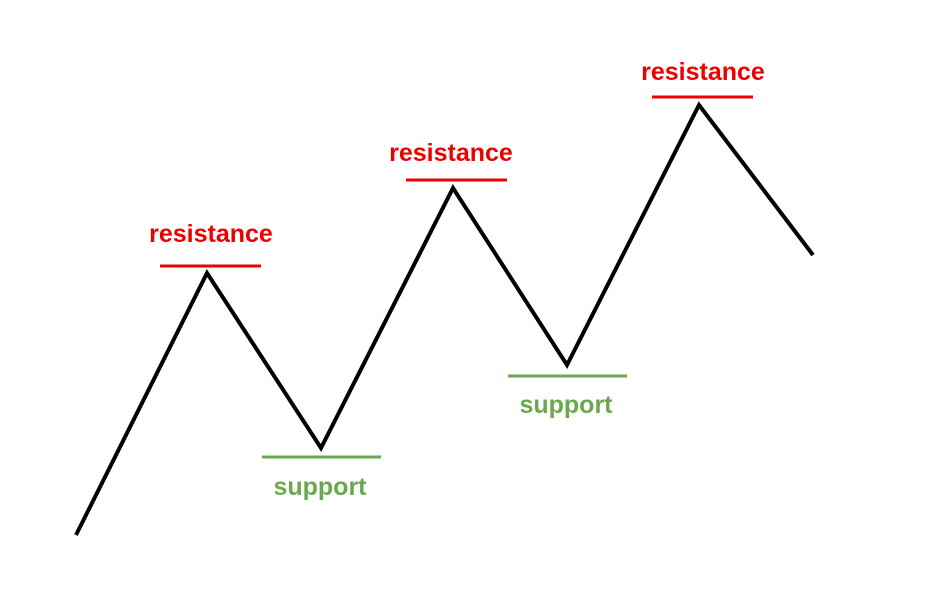 This screenshot has height=589, width=936. Describe the element at coordinates (703, 72) in the screenshot. I see `resistance-label-3: resistance` at that location.